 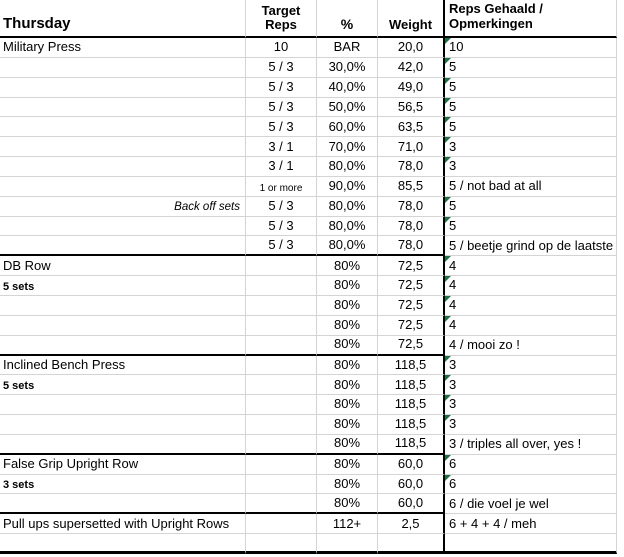 What do you see at coordinates (123, 48) in the screenshot?
I see `exercise-cell: Military Press` at bounding box center [123, 48].